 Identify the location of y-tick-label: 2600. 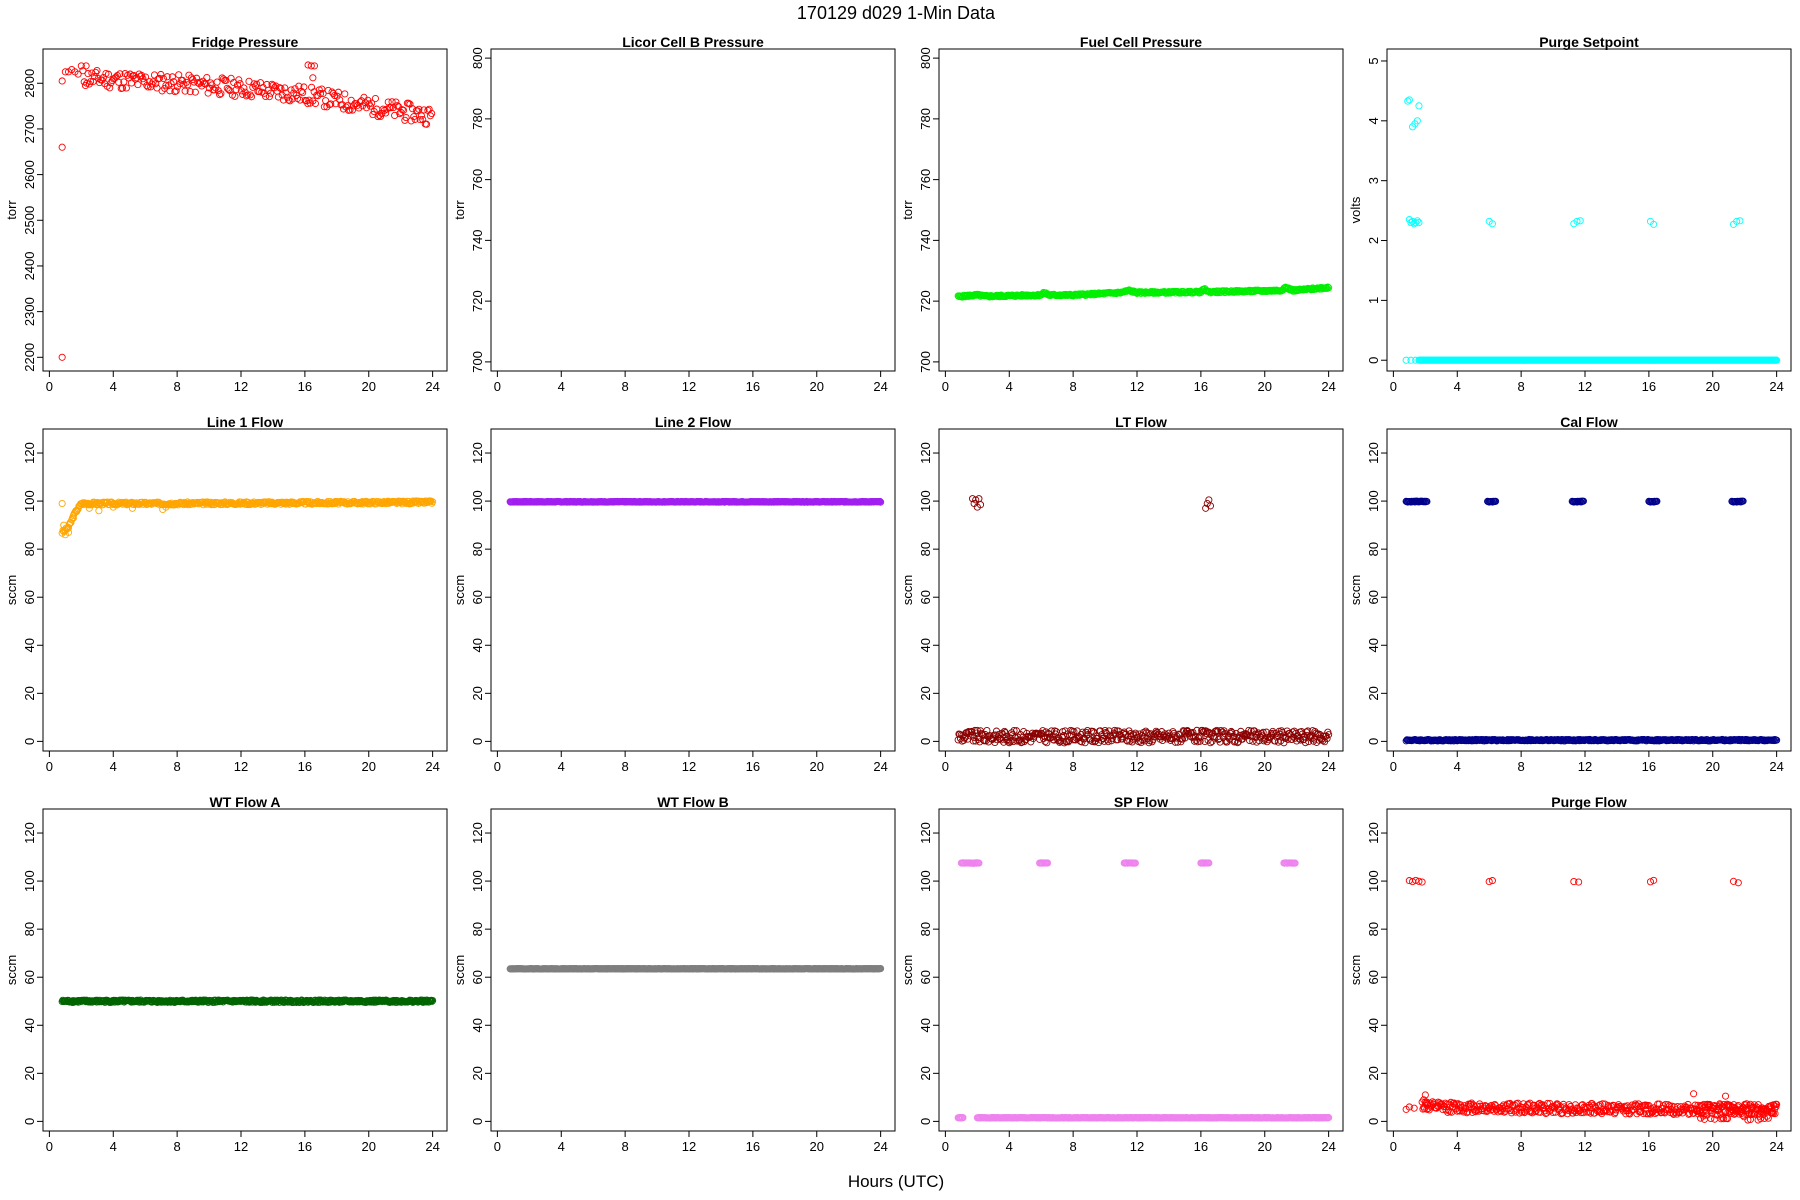
(29, 174).